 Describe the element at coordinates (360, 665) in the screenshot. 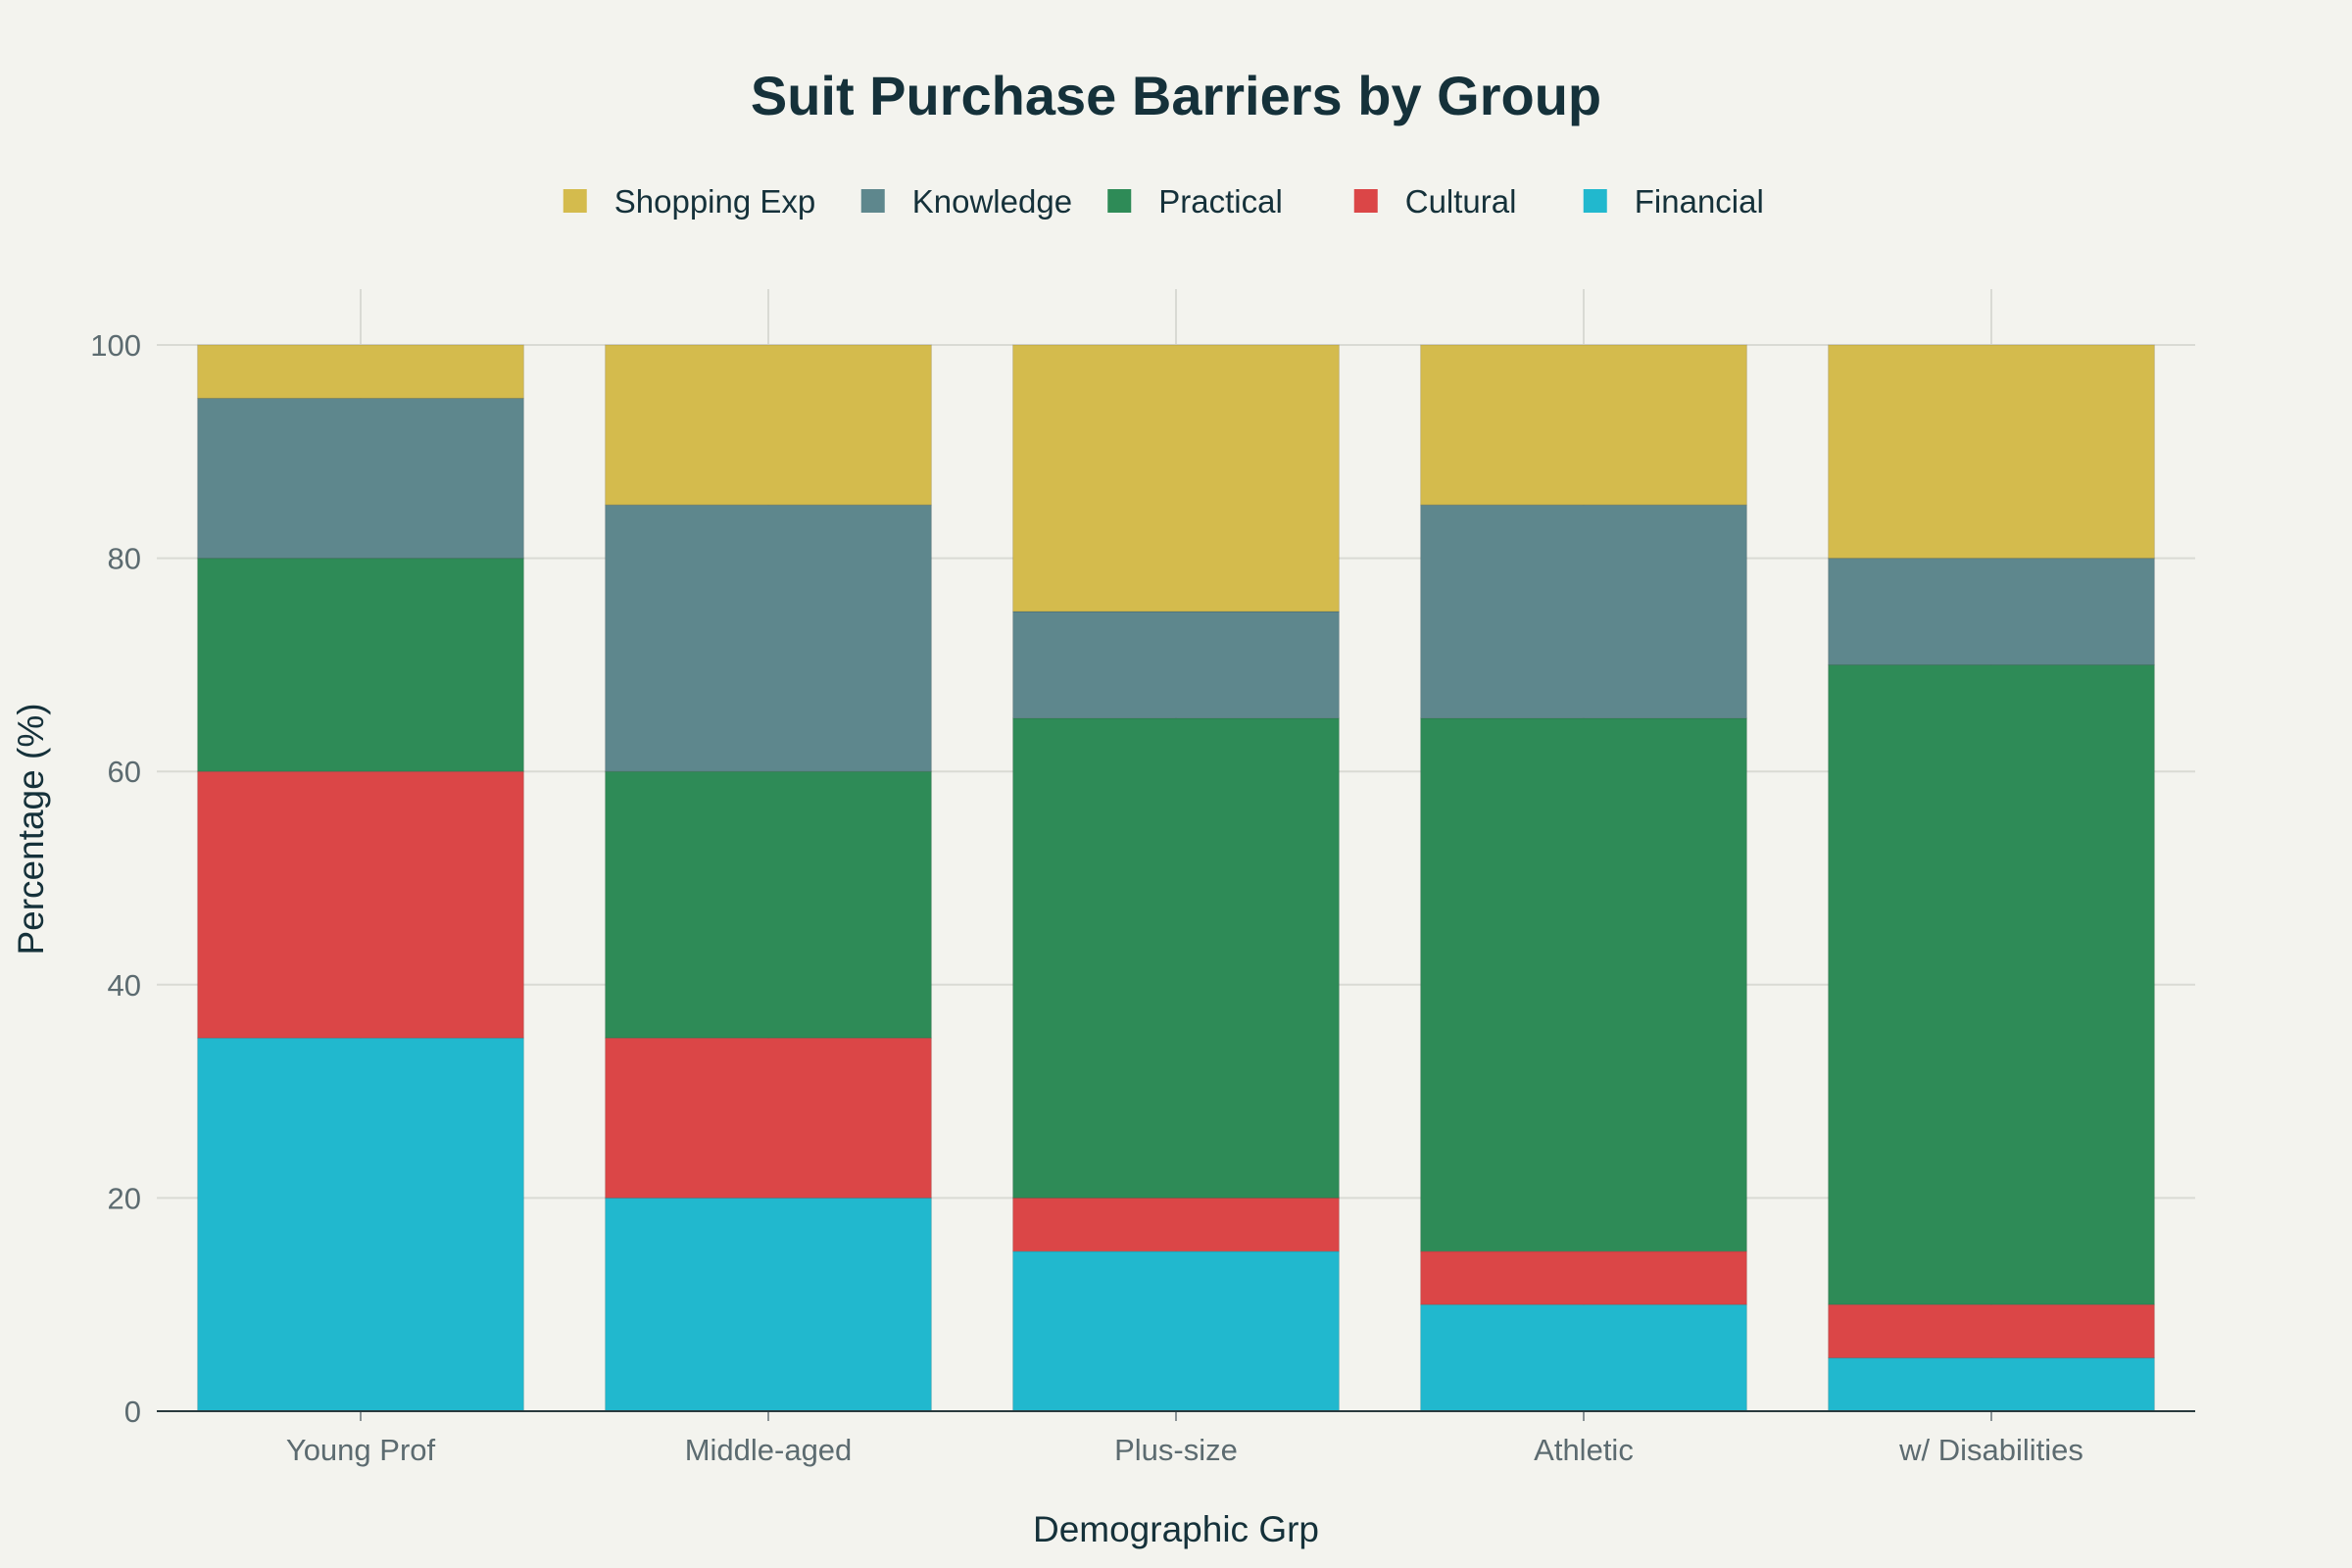

I see `bar-segment-practical-young-prof` at that location.